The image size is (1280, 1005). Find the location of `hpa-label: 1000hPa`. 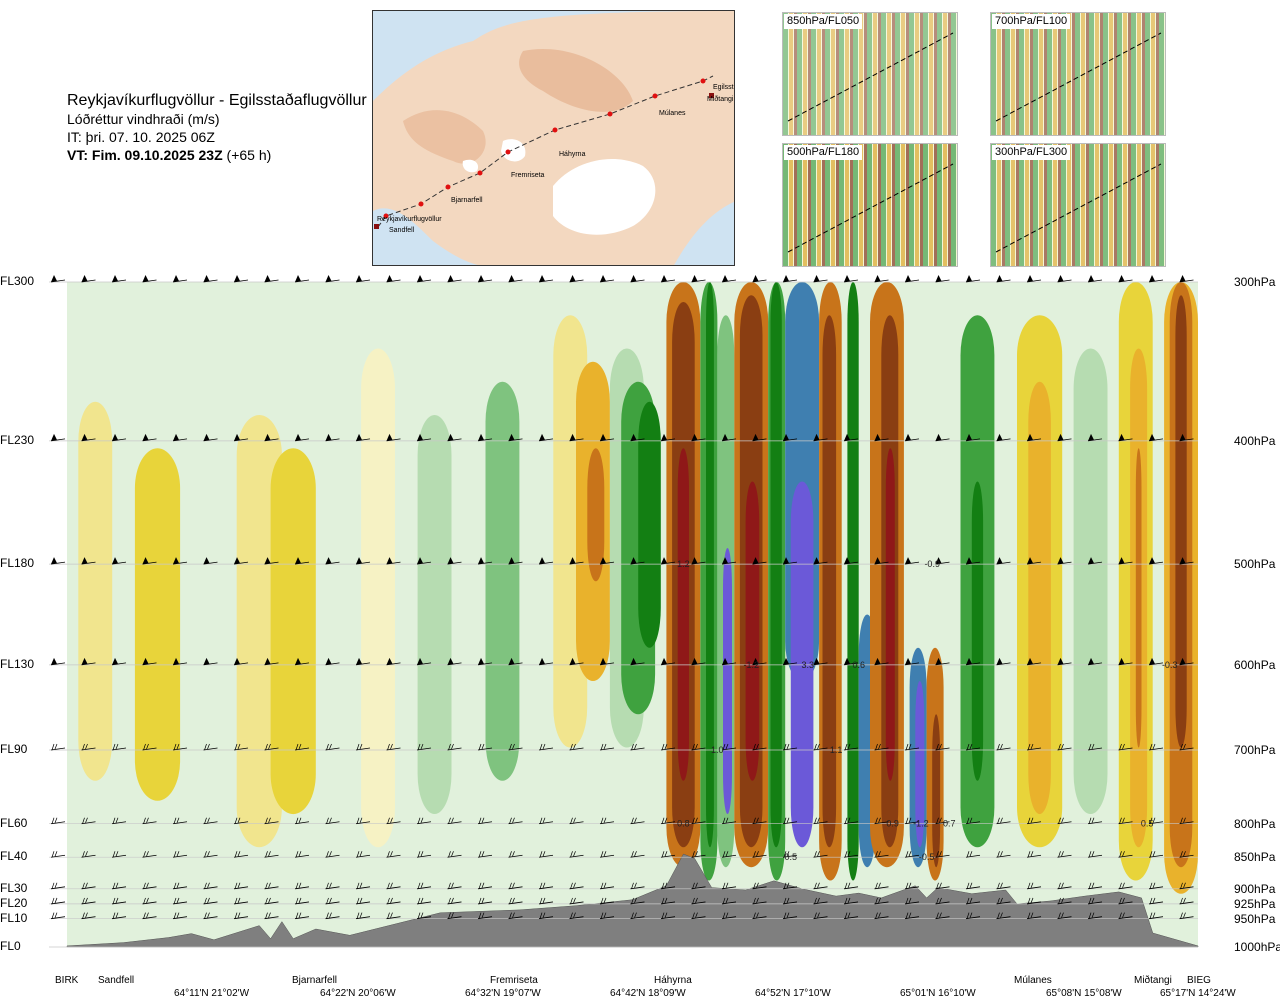

hpa-label: 1000hPa is located at coordinates (1257, 947).